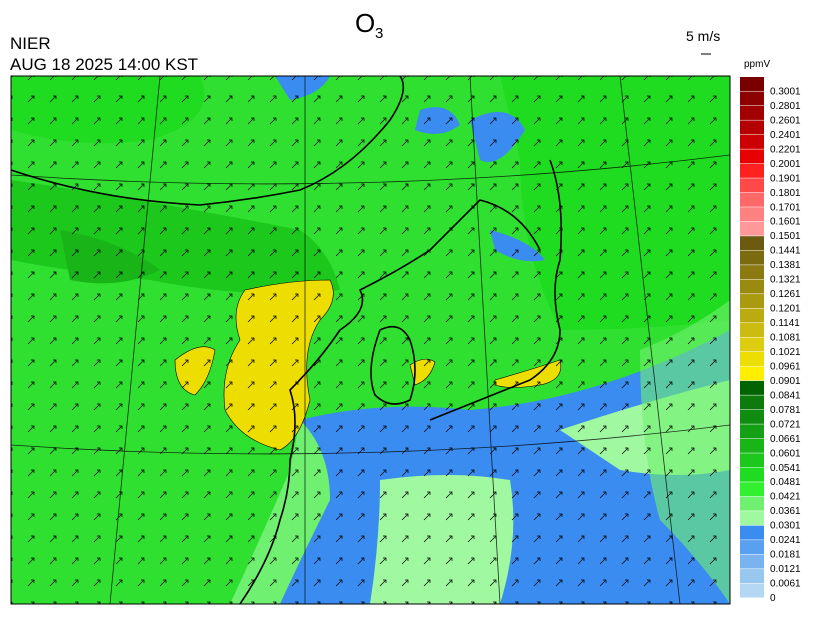  I want to click on legend-label: 0.2001, so click(785, 164).